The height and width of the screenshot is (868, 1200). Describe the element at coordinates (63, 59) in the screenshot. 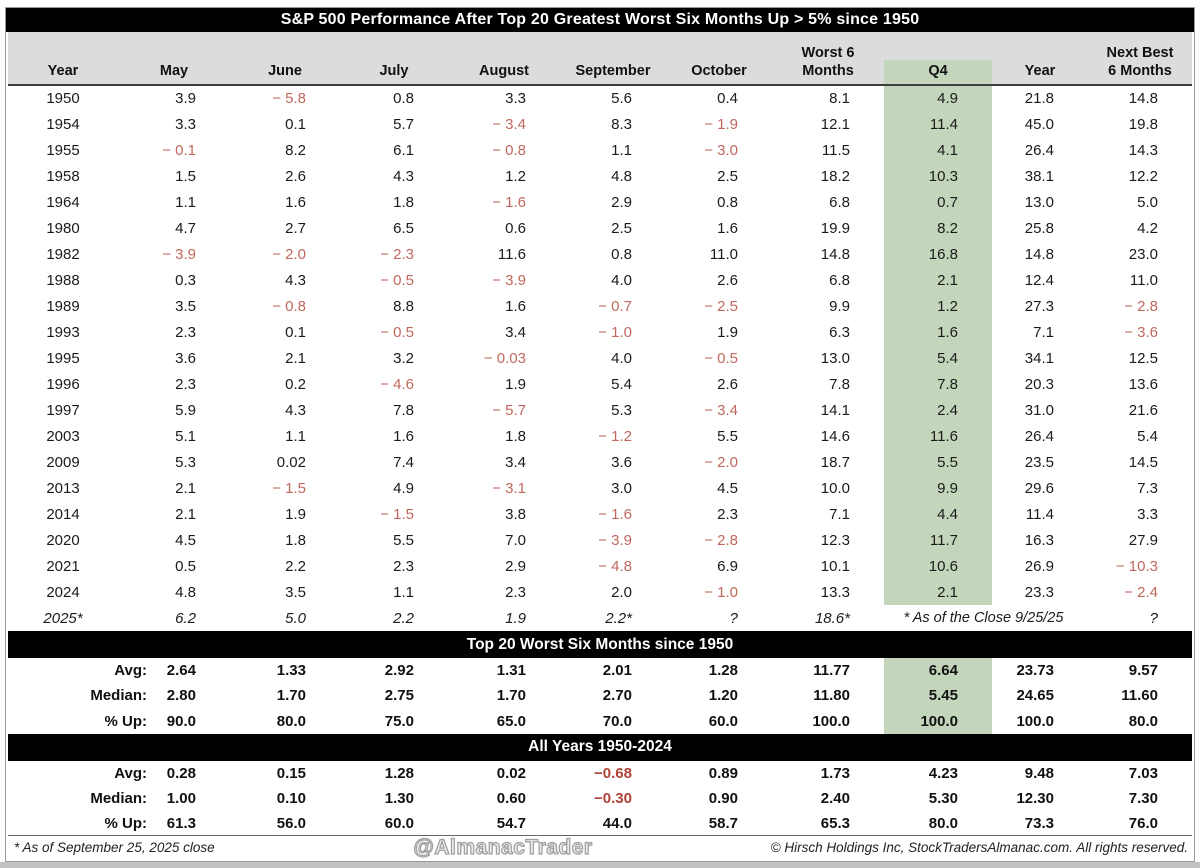

I see `column-header: Year` at that location.